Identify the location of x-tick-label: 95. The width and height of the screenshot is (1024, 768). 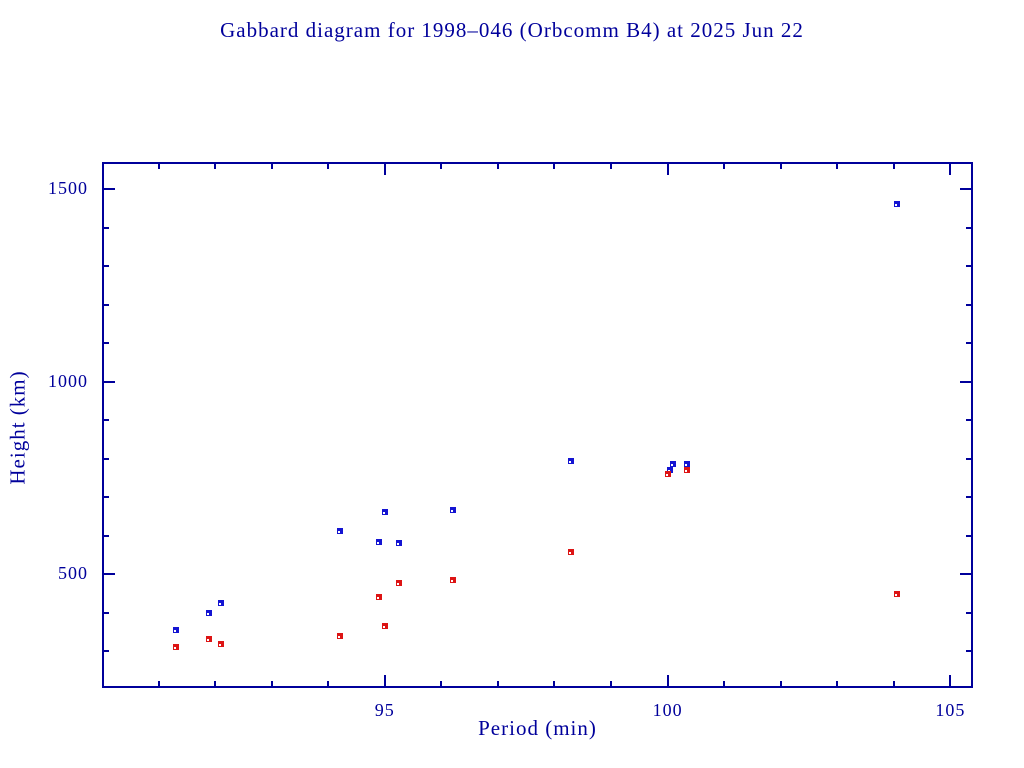
(384, 710).